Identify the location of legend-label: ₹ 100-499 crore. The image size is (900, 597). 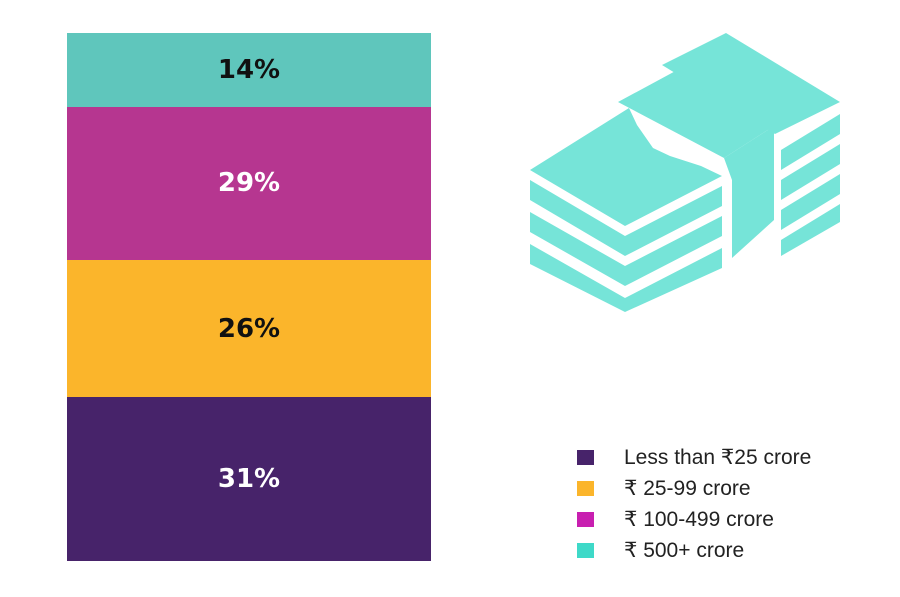
(699, 519).